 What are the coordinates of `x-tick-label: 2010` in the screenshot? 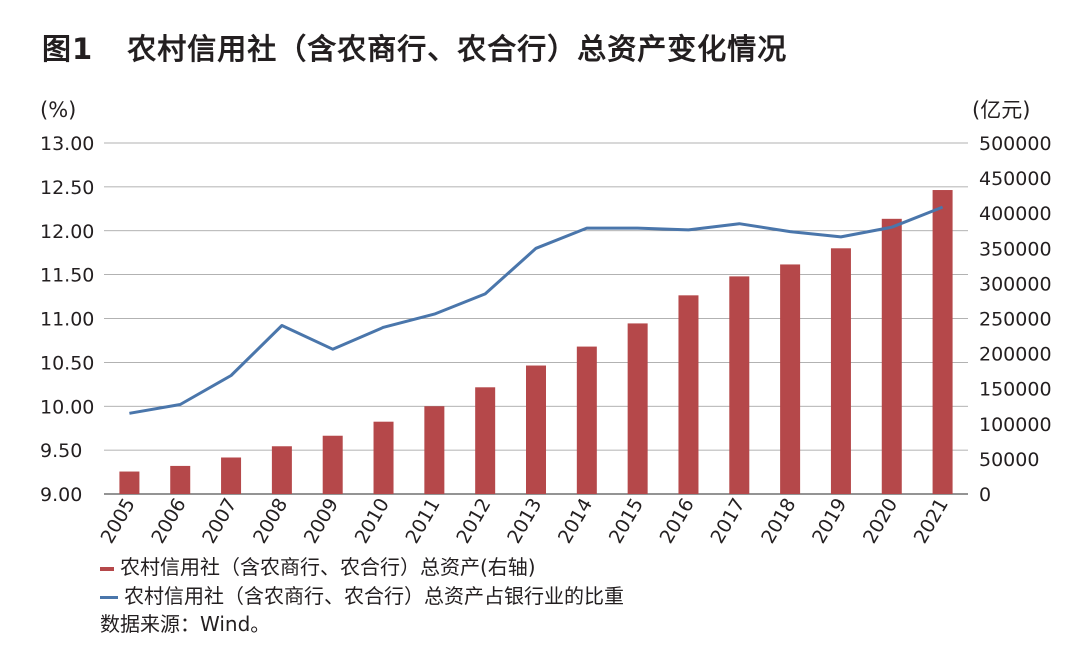 It's located at (372, 521).